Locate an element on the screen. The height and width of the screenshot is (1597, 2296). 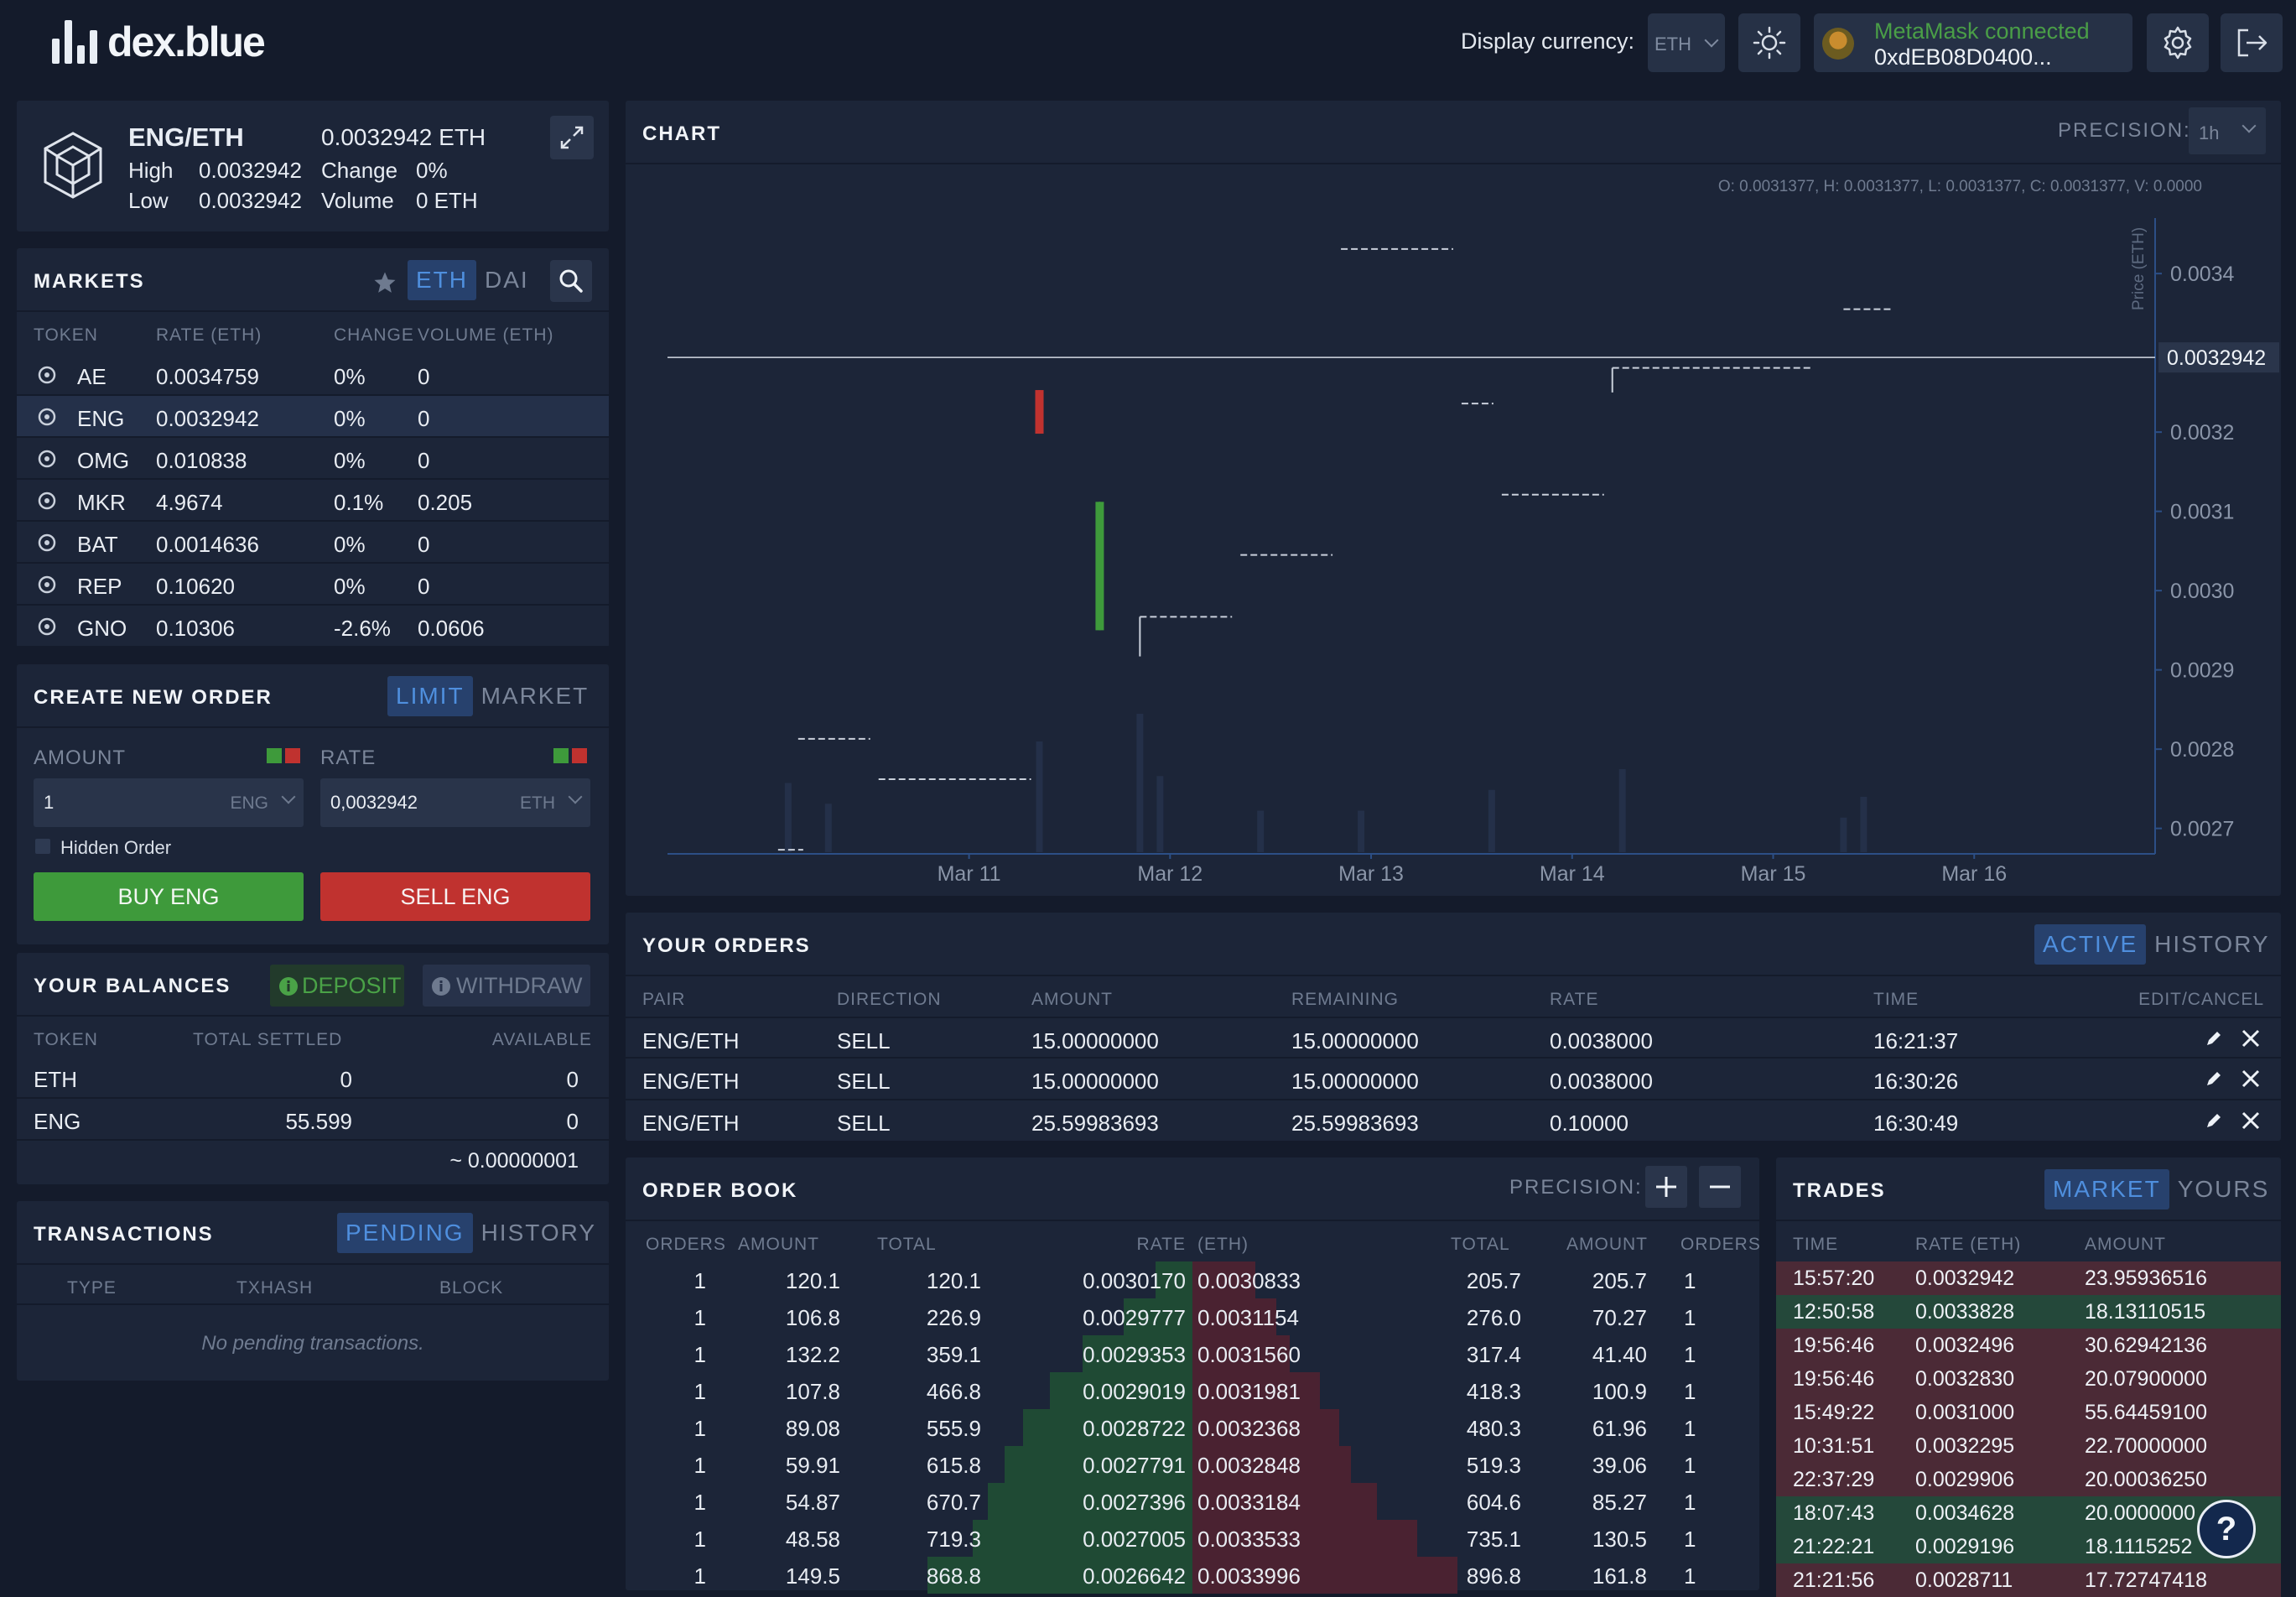
ae-icon is located at coordinates (47, 375).